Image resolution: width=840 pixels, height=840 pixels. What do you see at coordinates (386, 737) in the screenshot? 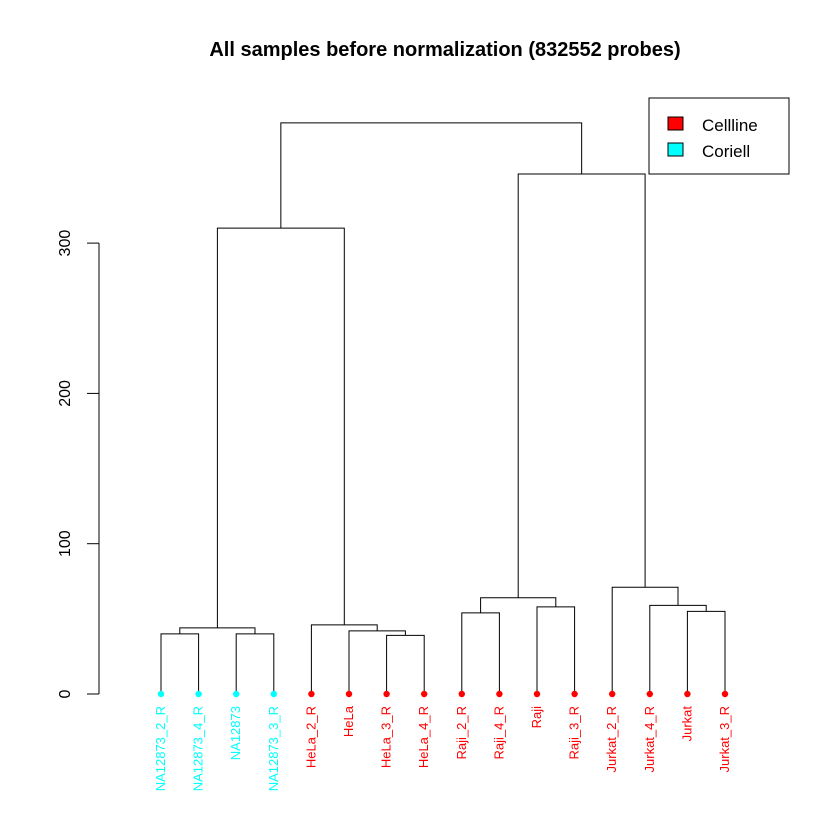
I see `leaf-label: HeLa_3_R` at bounding box center [386, 737].